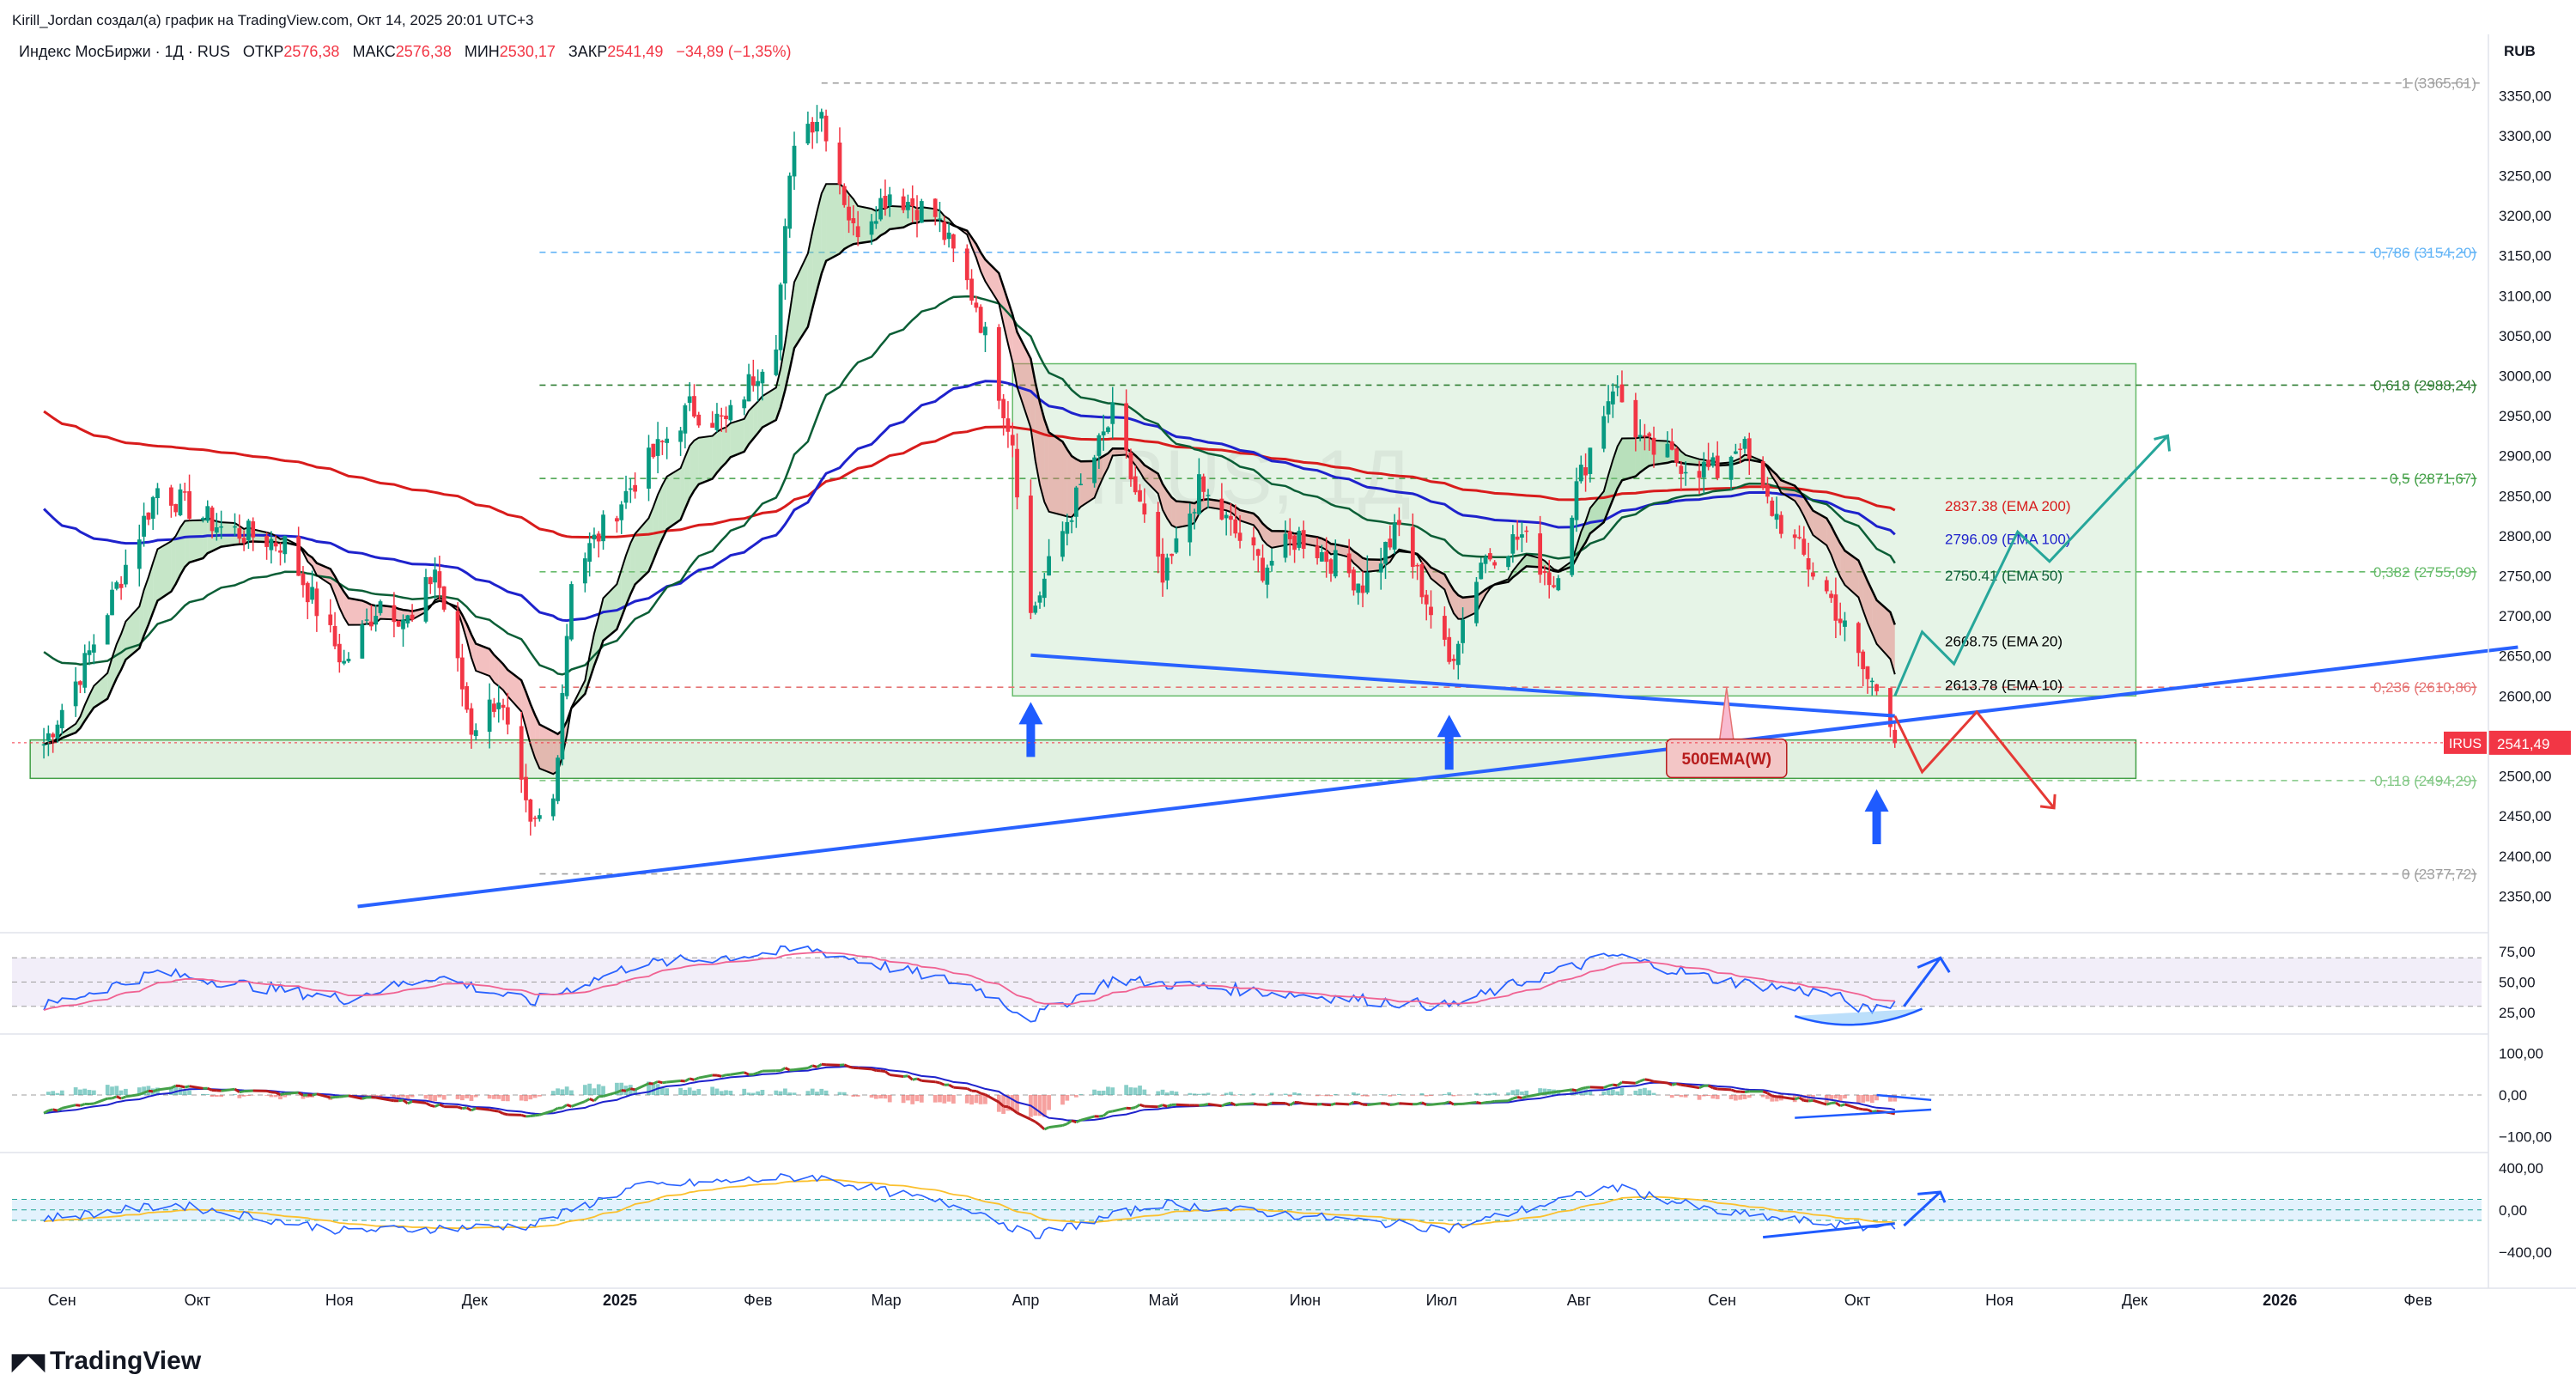  Describe the element at coordinates (2007, 506) in the screenshot. I see `ema-label: 2837.38 (EMA 200)` at that location.